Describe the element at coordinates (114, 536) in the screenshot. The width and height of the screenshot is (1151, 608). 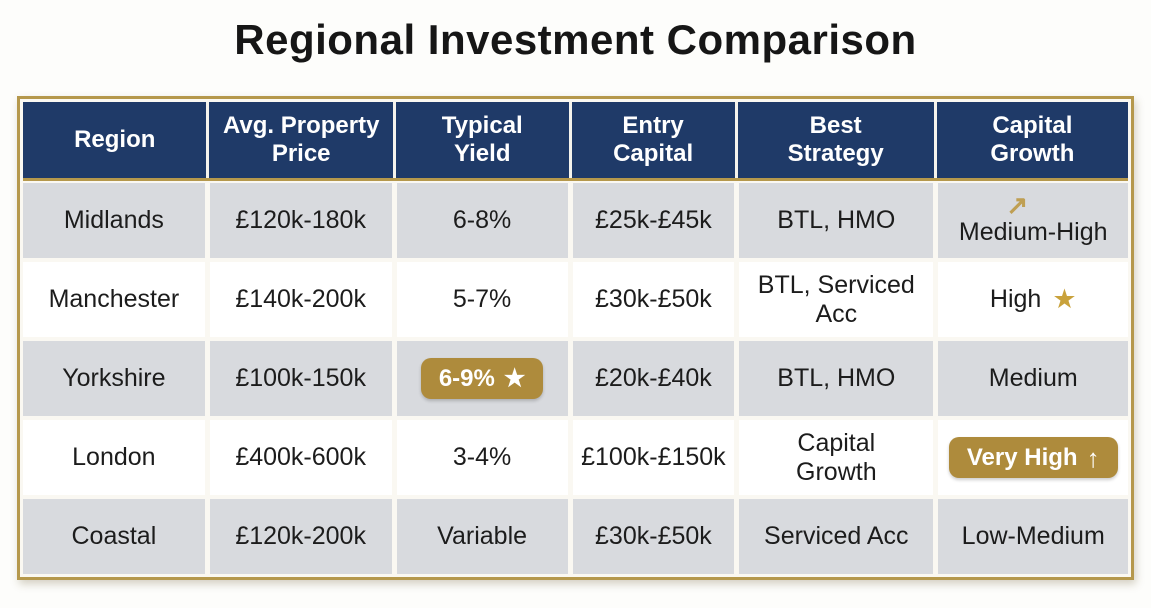
I see `cell-region: Coastal` at that location.